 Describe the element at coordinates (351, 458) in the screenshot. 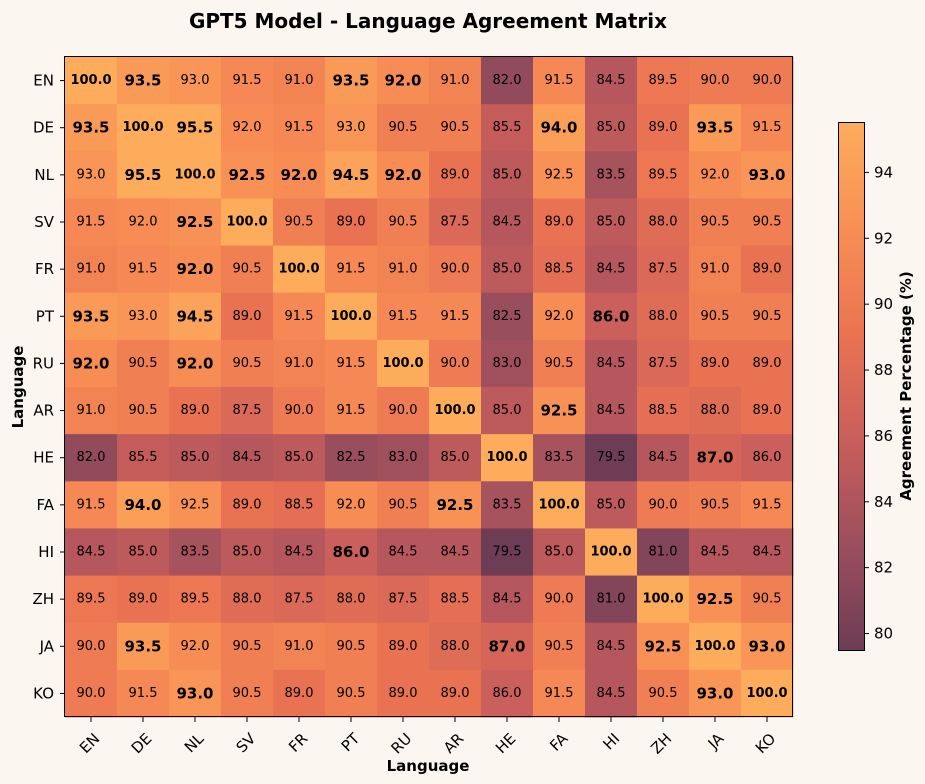

I see `heatmap-cell-HE-PT` at that location.